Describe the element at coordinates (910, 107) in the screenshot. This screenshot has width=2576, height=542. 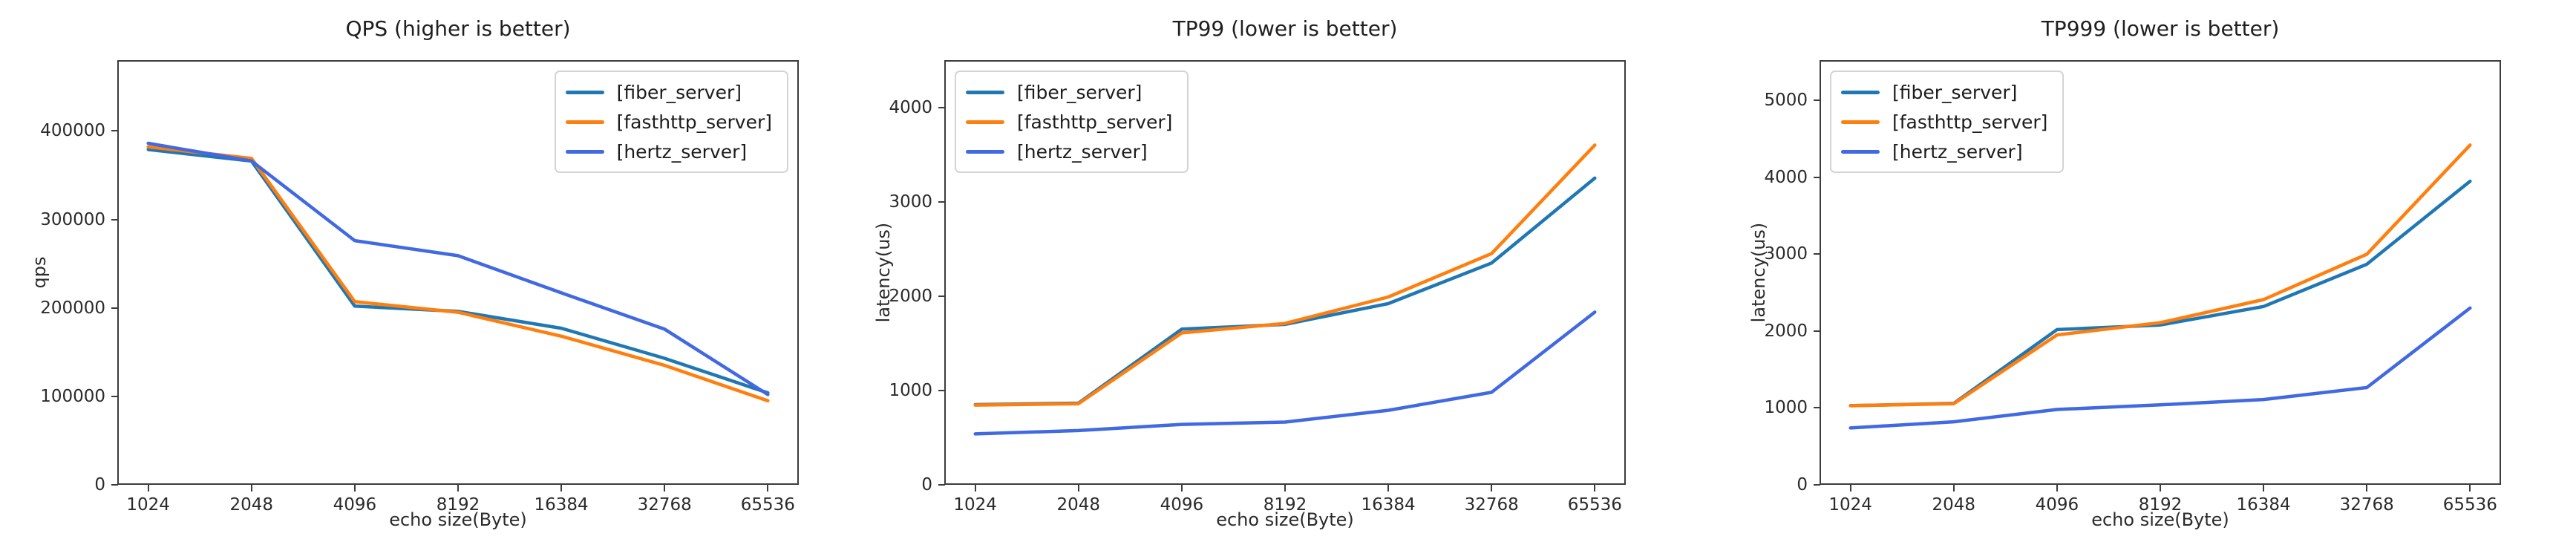
I see `y-tick-label: 4000` at that location.